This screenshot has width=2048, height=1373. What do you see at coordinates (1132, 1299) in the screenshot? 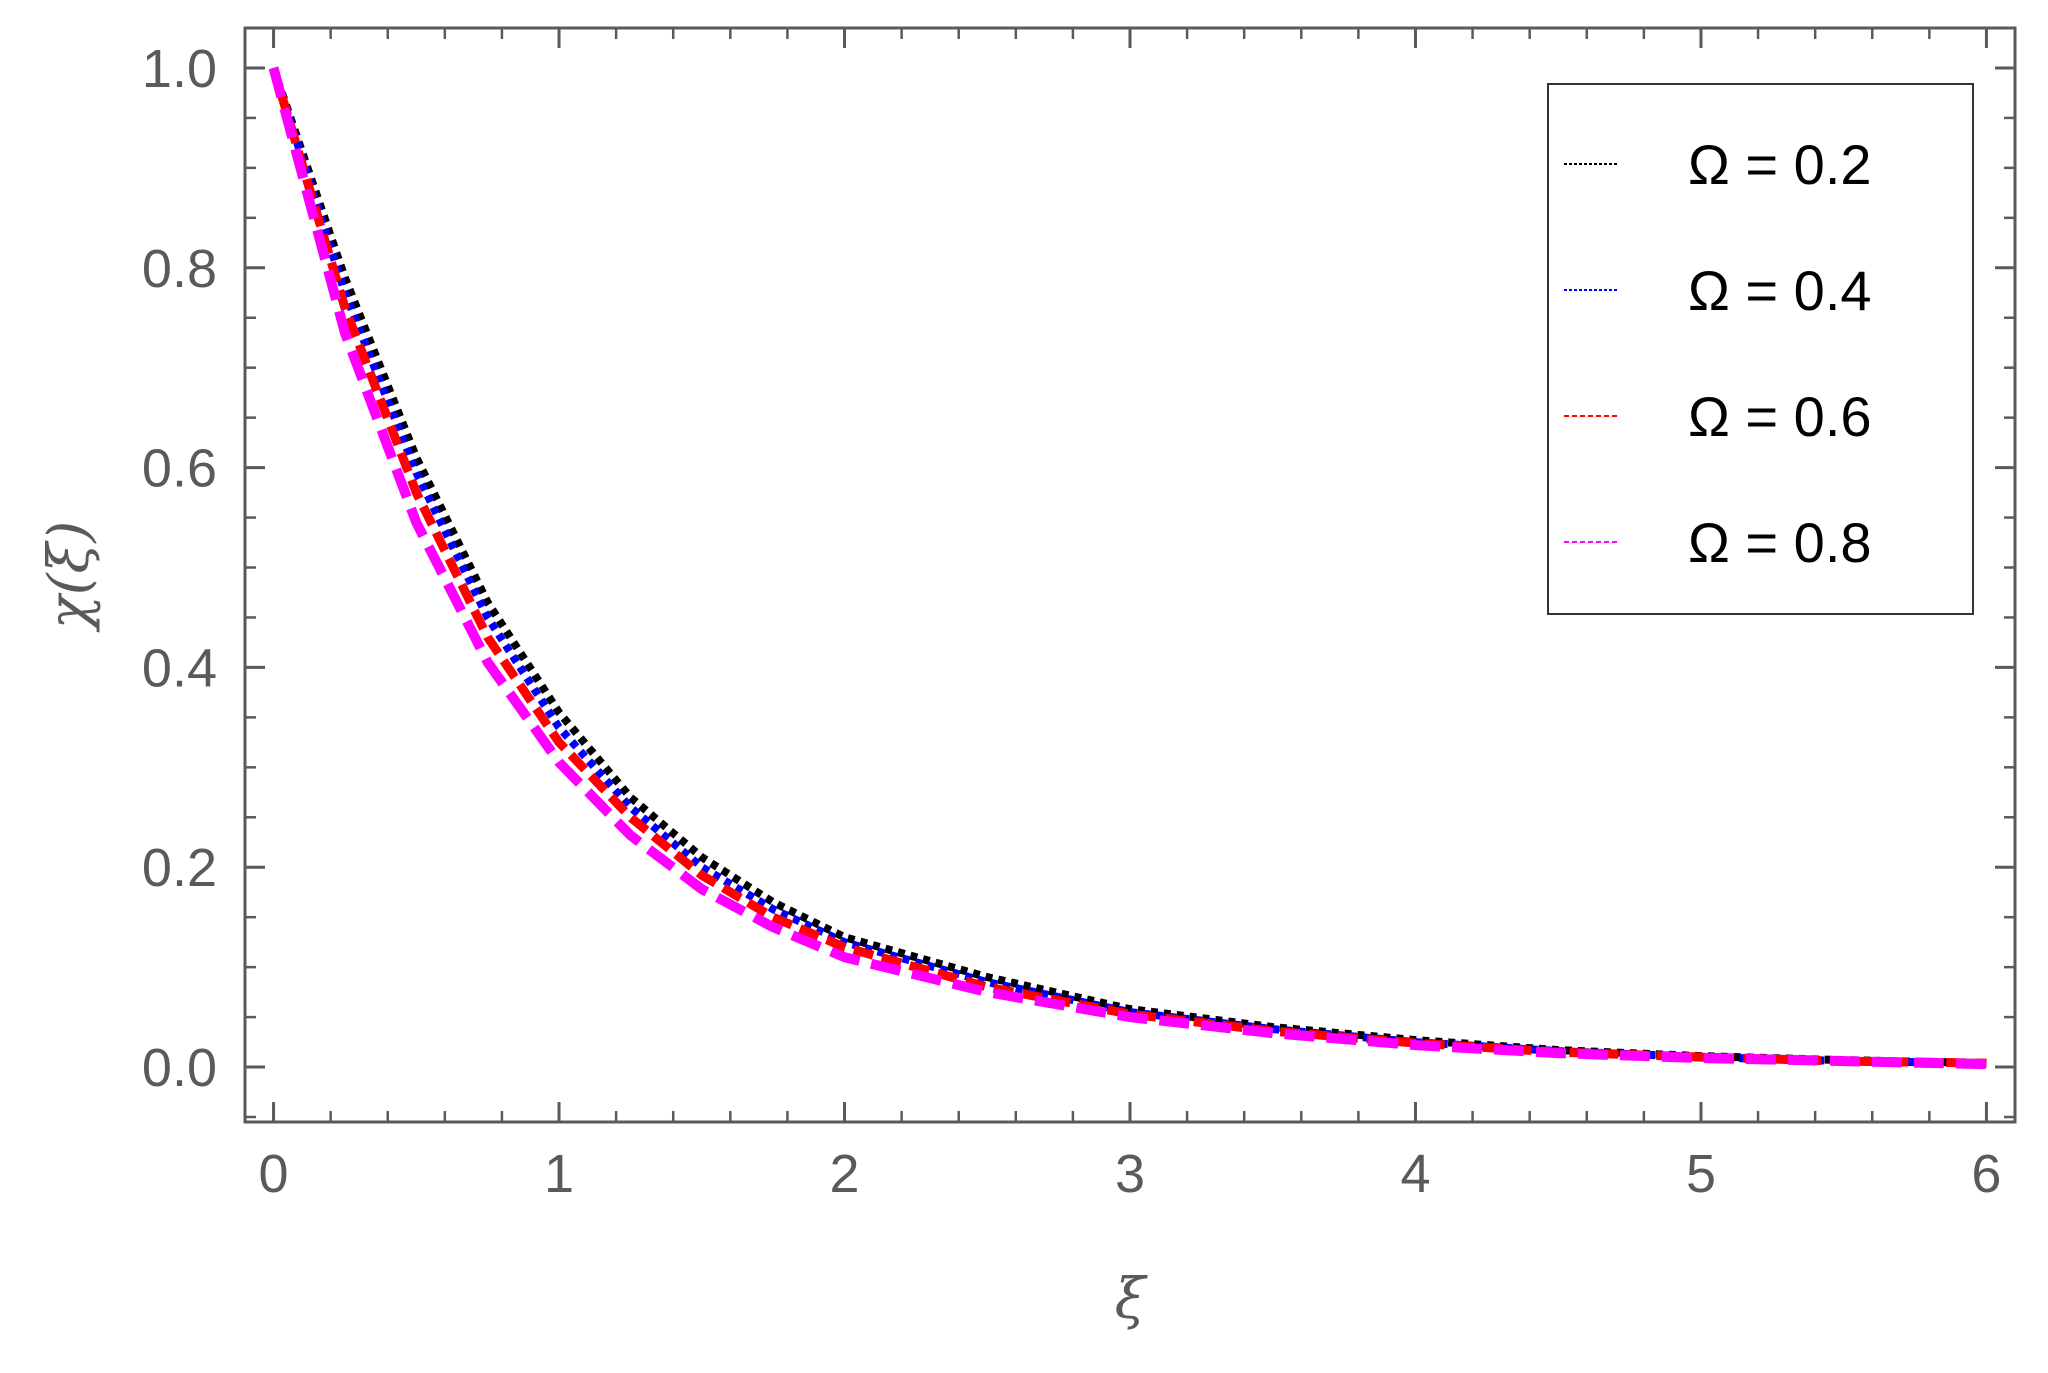
I see `x-axis-title: ξ` at bounding box center [1132, 1299].